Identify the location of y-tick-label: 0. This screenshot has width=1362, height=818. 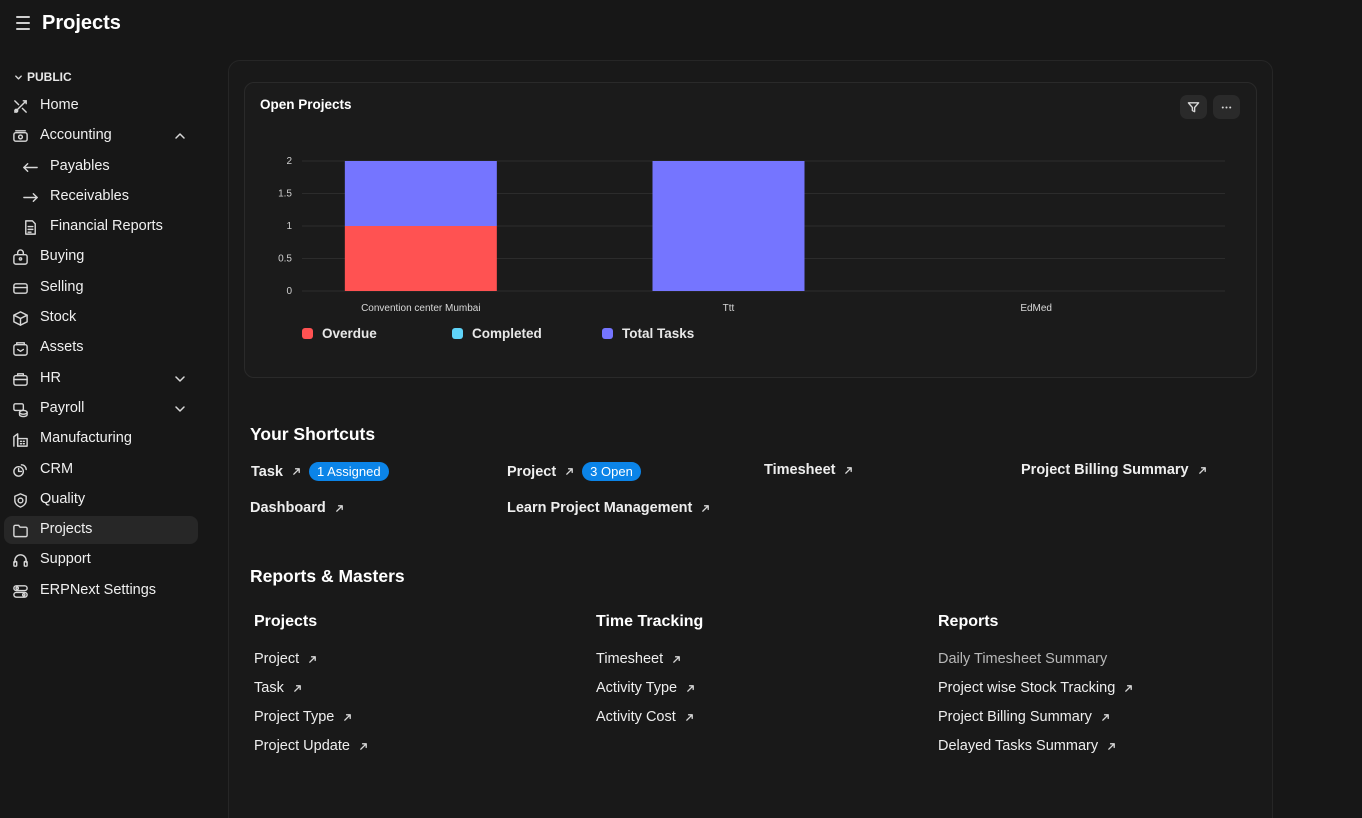
(289, 291).